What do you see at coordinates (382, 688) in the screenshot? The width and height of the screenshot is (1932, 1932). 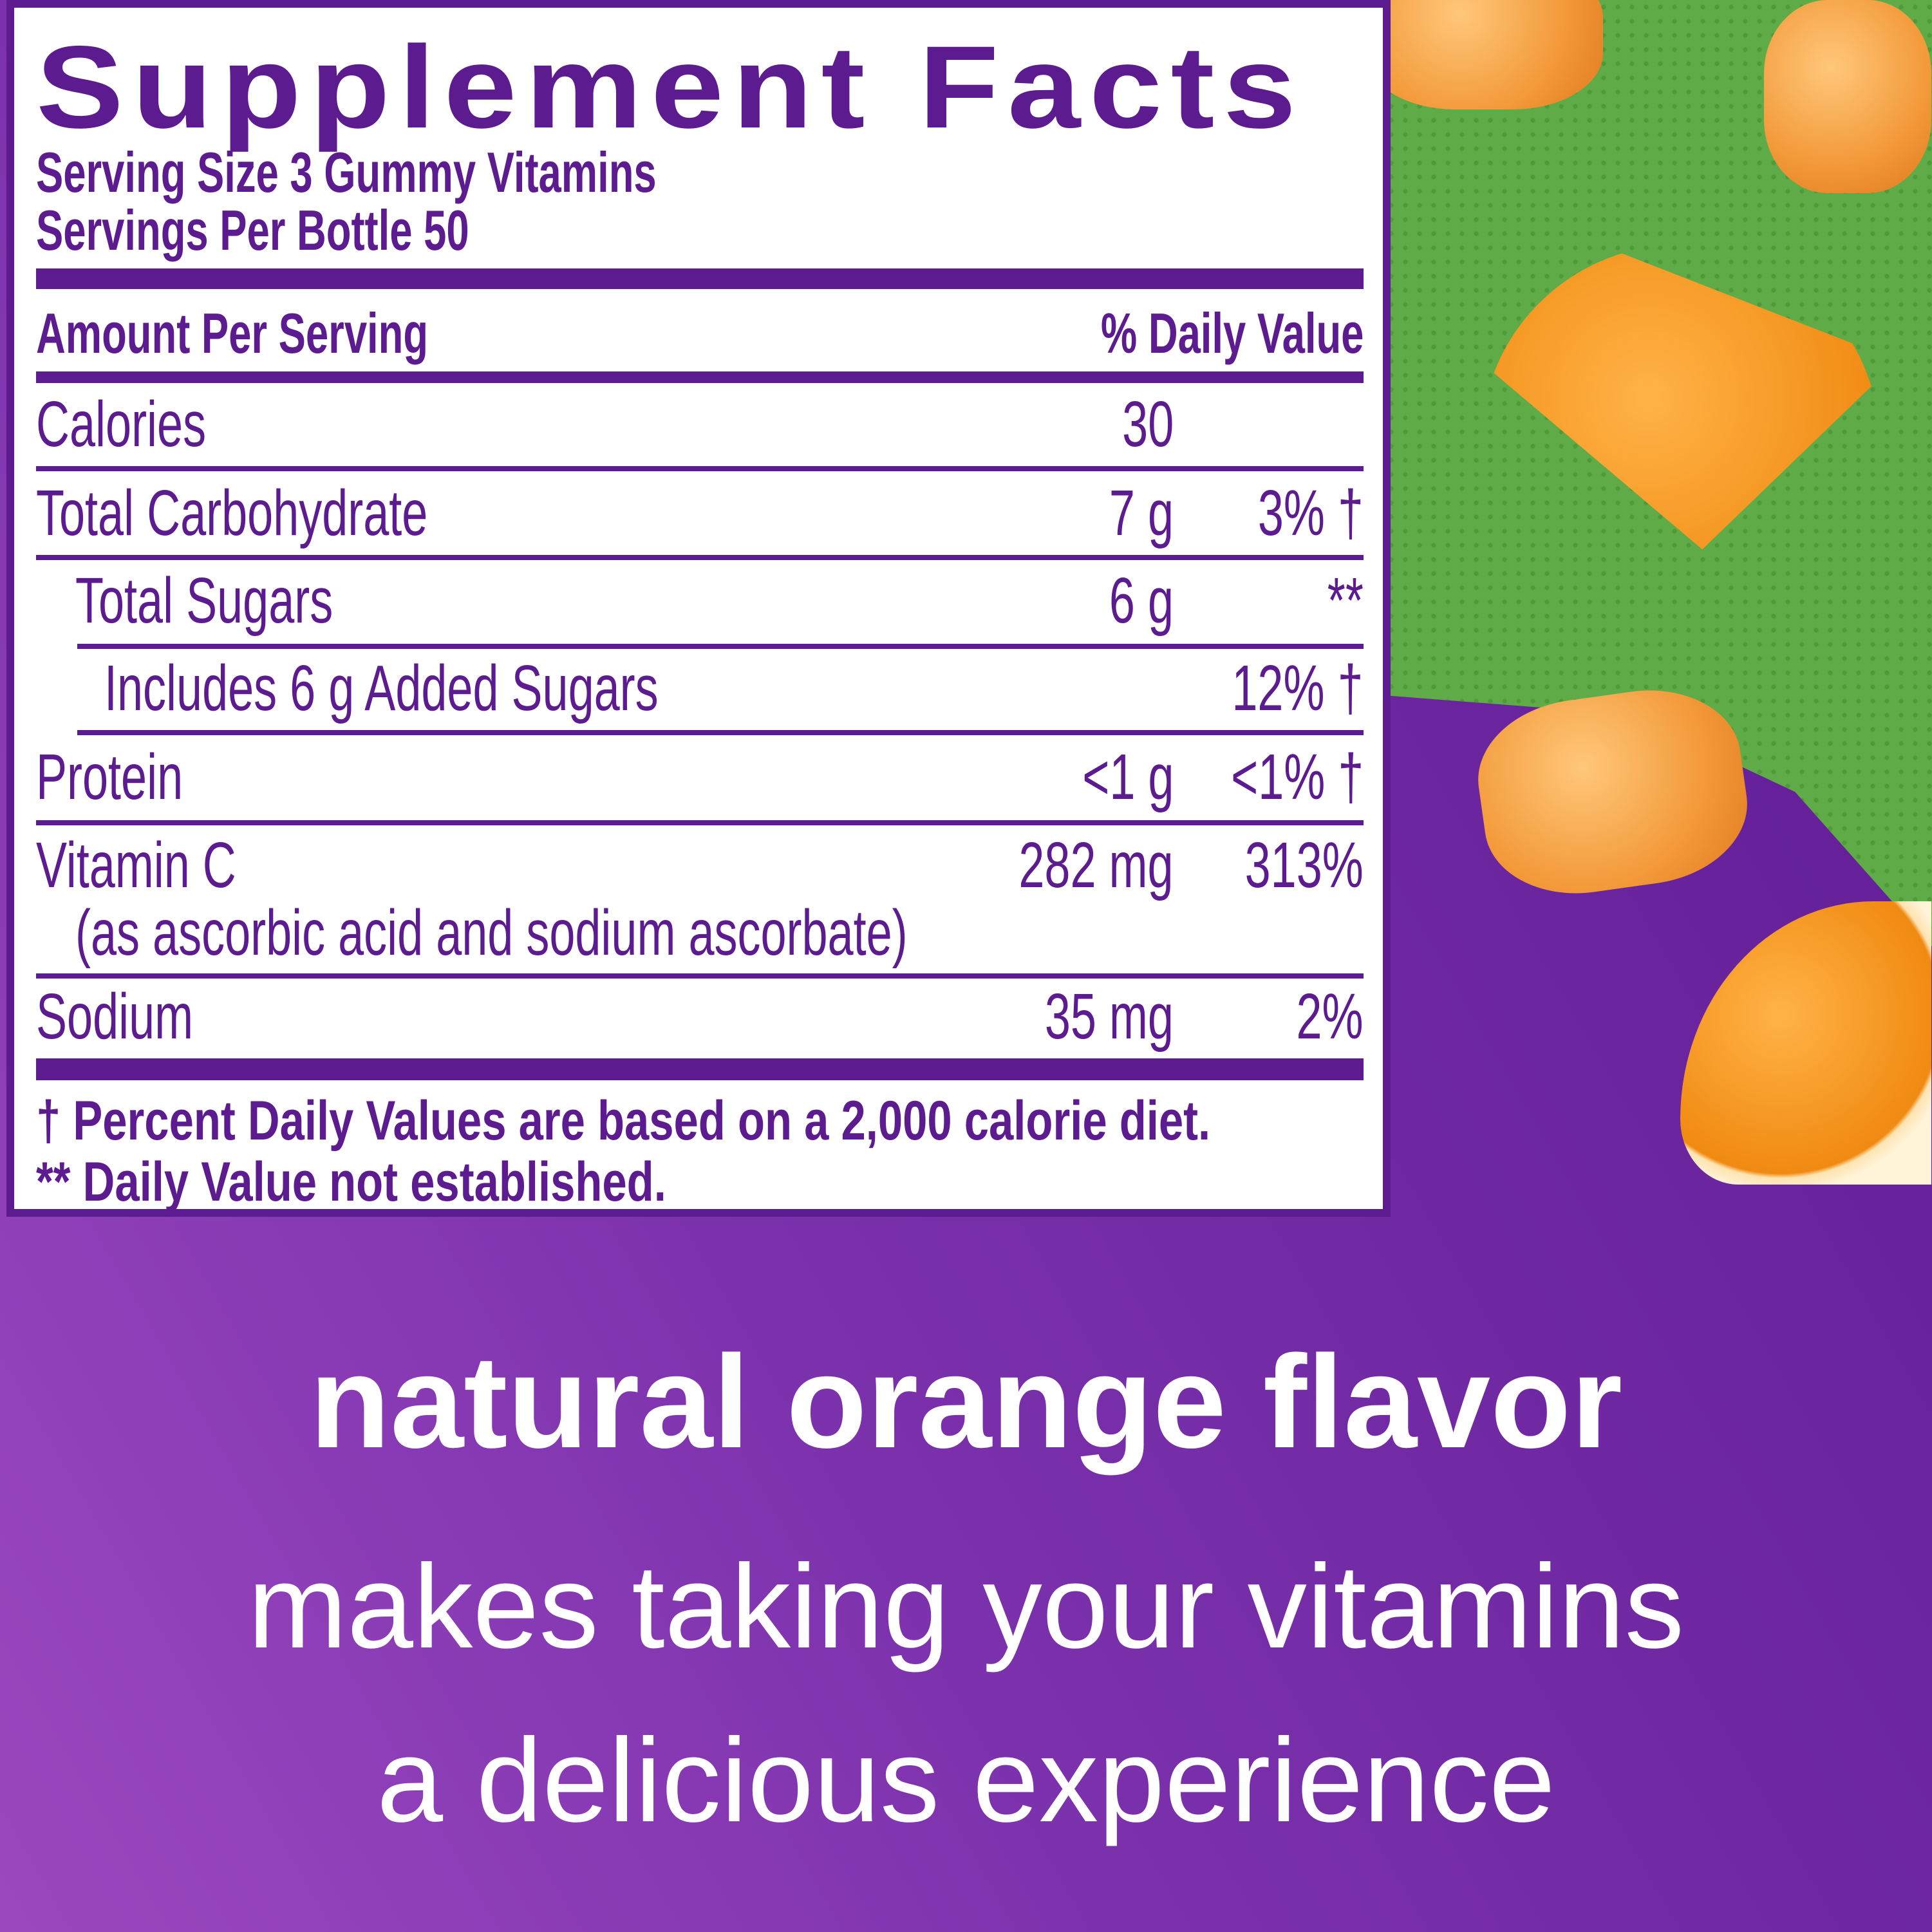 I see `nutrient-name: Includes 6 g Added Sugars` at bounding box center [382, 688].